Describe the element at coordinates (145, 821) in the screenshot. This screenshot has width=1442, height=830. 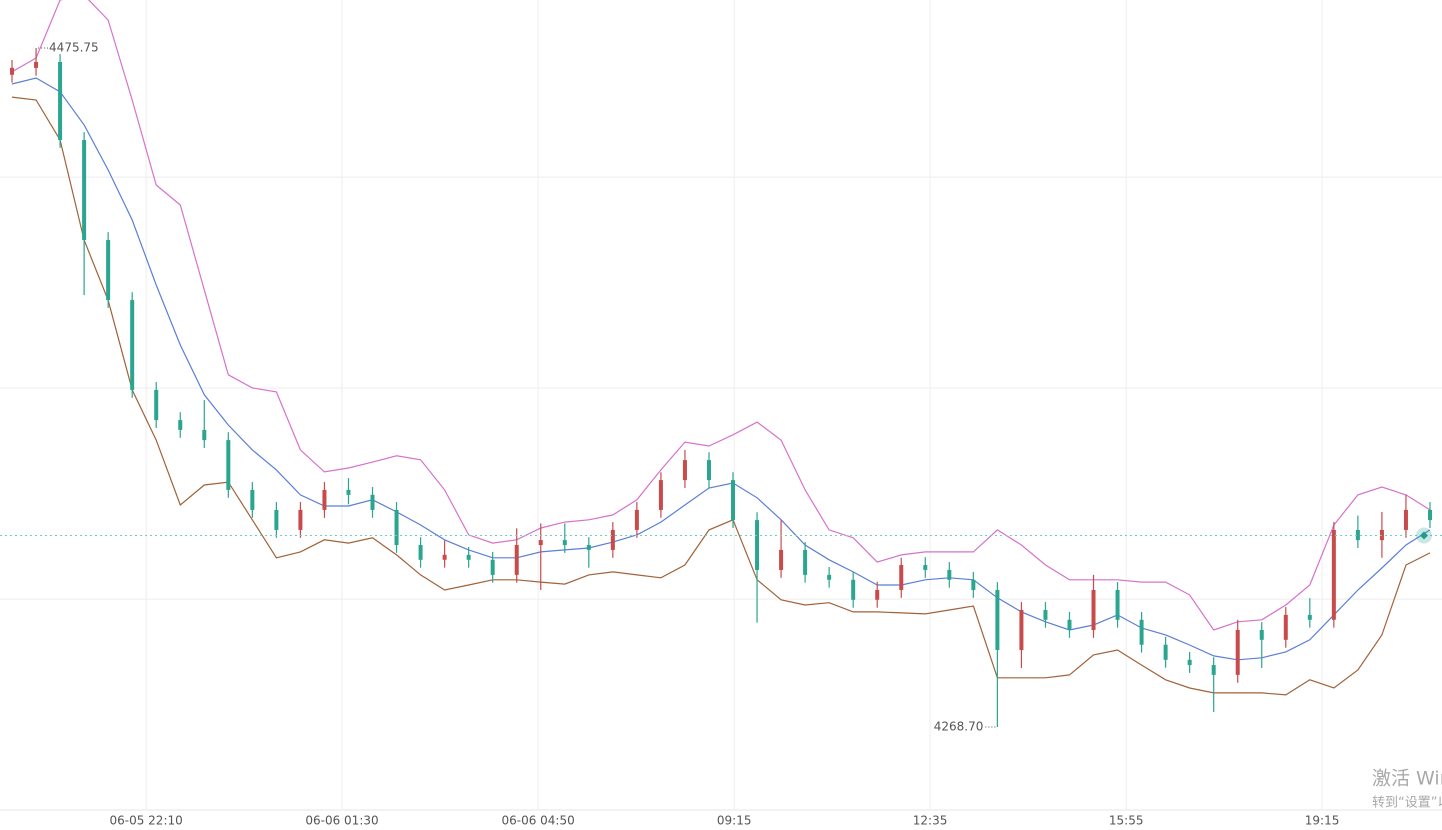
I see `x-tick-label: 06-05 22:10` at that location.